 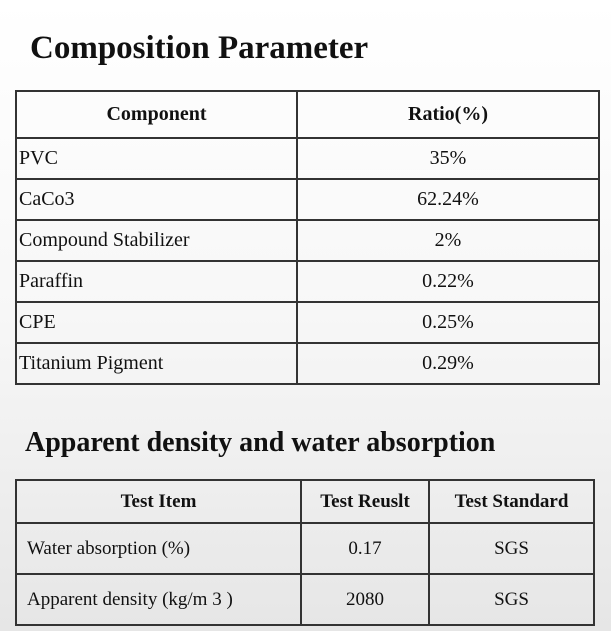 What do you see at coordinates (158, 501) in the screenshot?
I see `header-cell: Test Item` at bounding box center [158, 501].